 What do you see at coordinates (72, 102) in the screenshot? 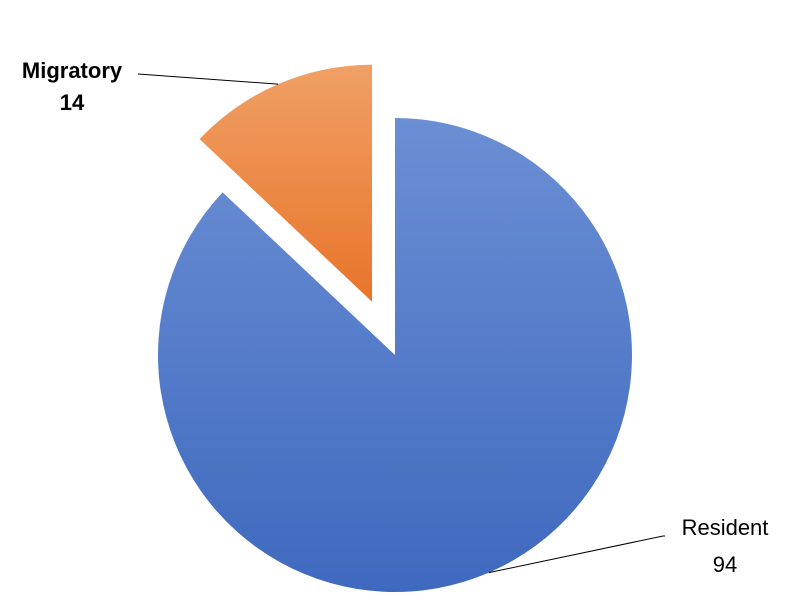
I see `slice-value-migratory: 14` at bounding box center [72, 102].